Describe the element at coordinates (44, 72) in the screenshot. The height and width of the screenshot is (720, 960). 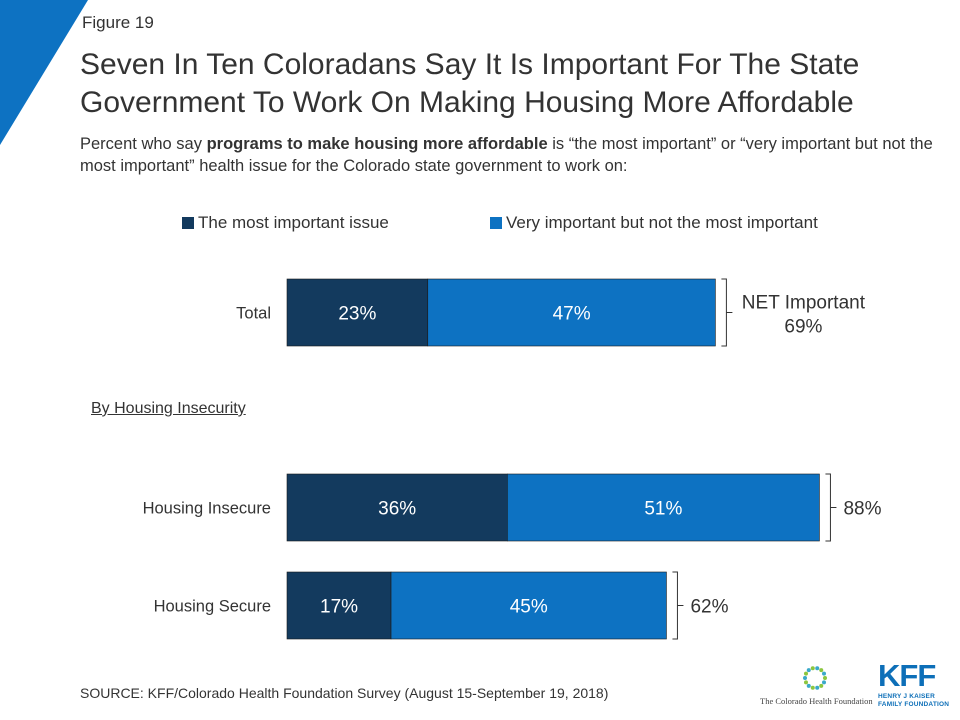
I see `corner-accent-shape` at that location.